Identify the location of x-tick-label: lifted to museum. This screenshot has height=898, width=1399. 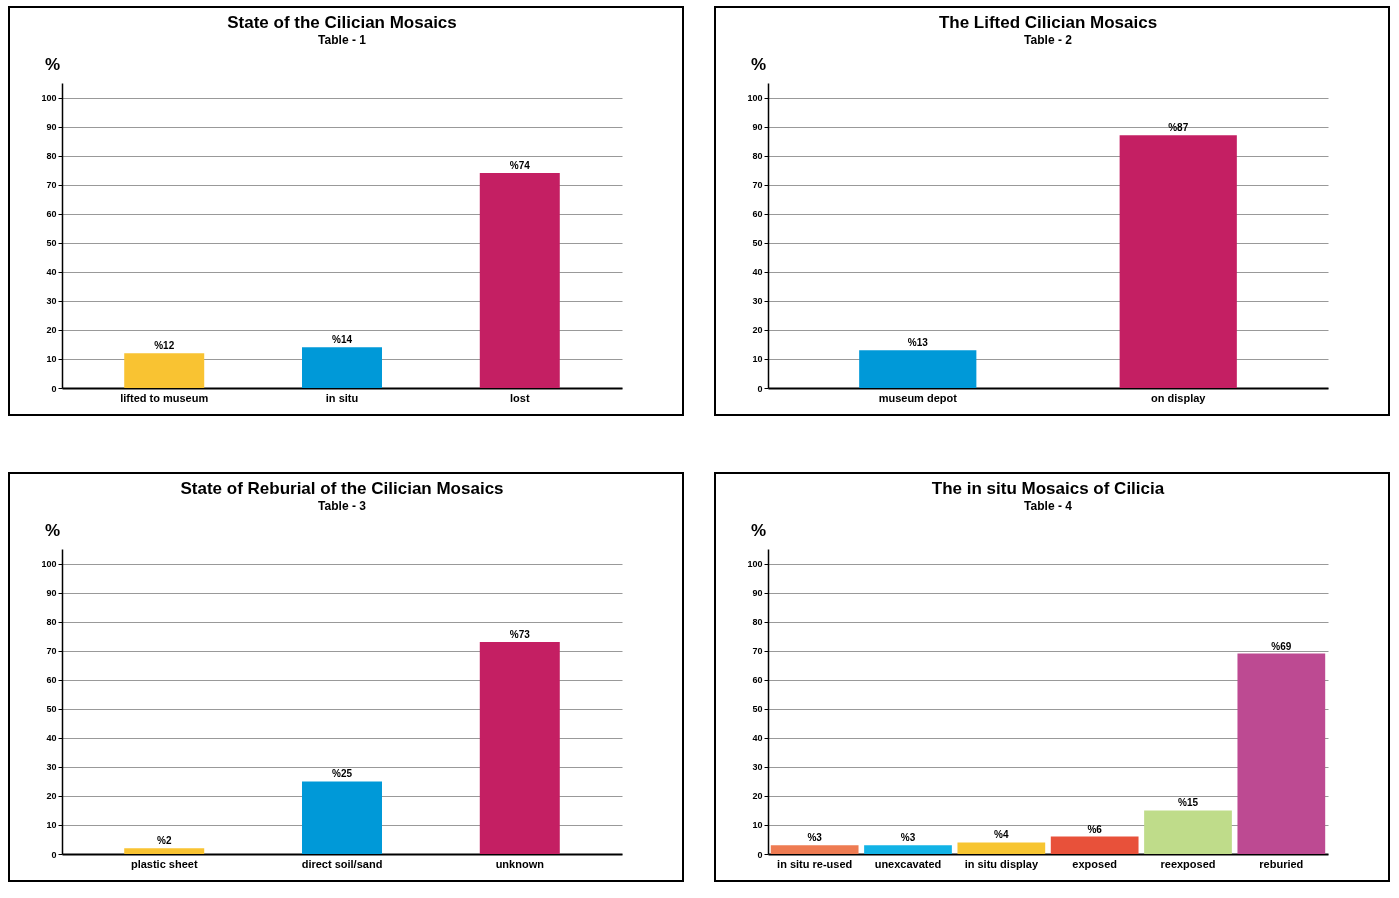
(164, 397).